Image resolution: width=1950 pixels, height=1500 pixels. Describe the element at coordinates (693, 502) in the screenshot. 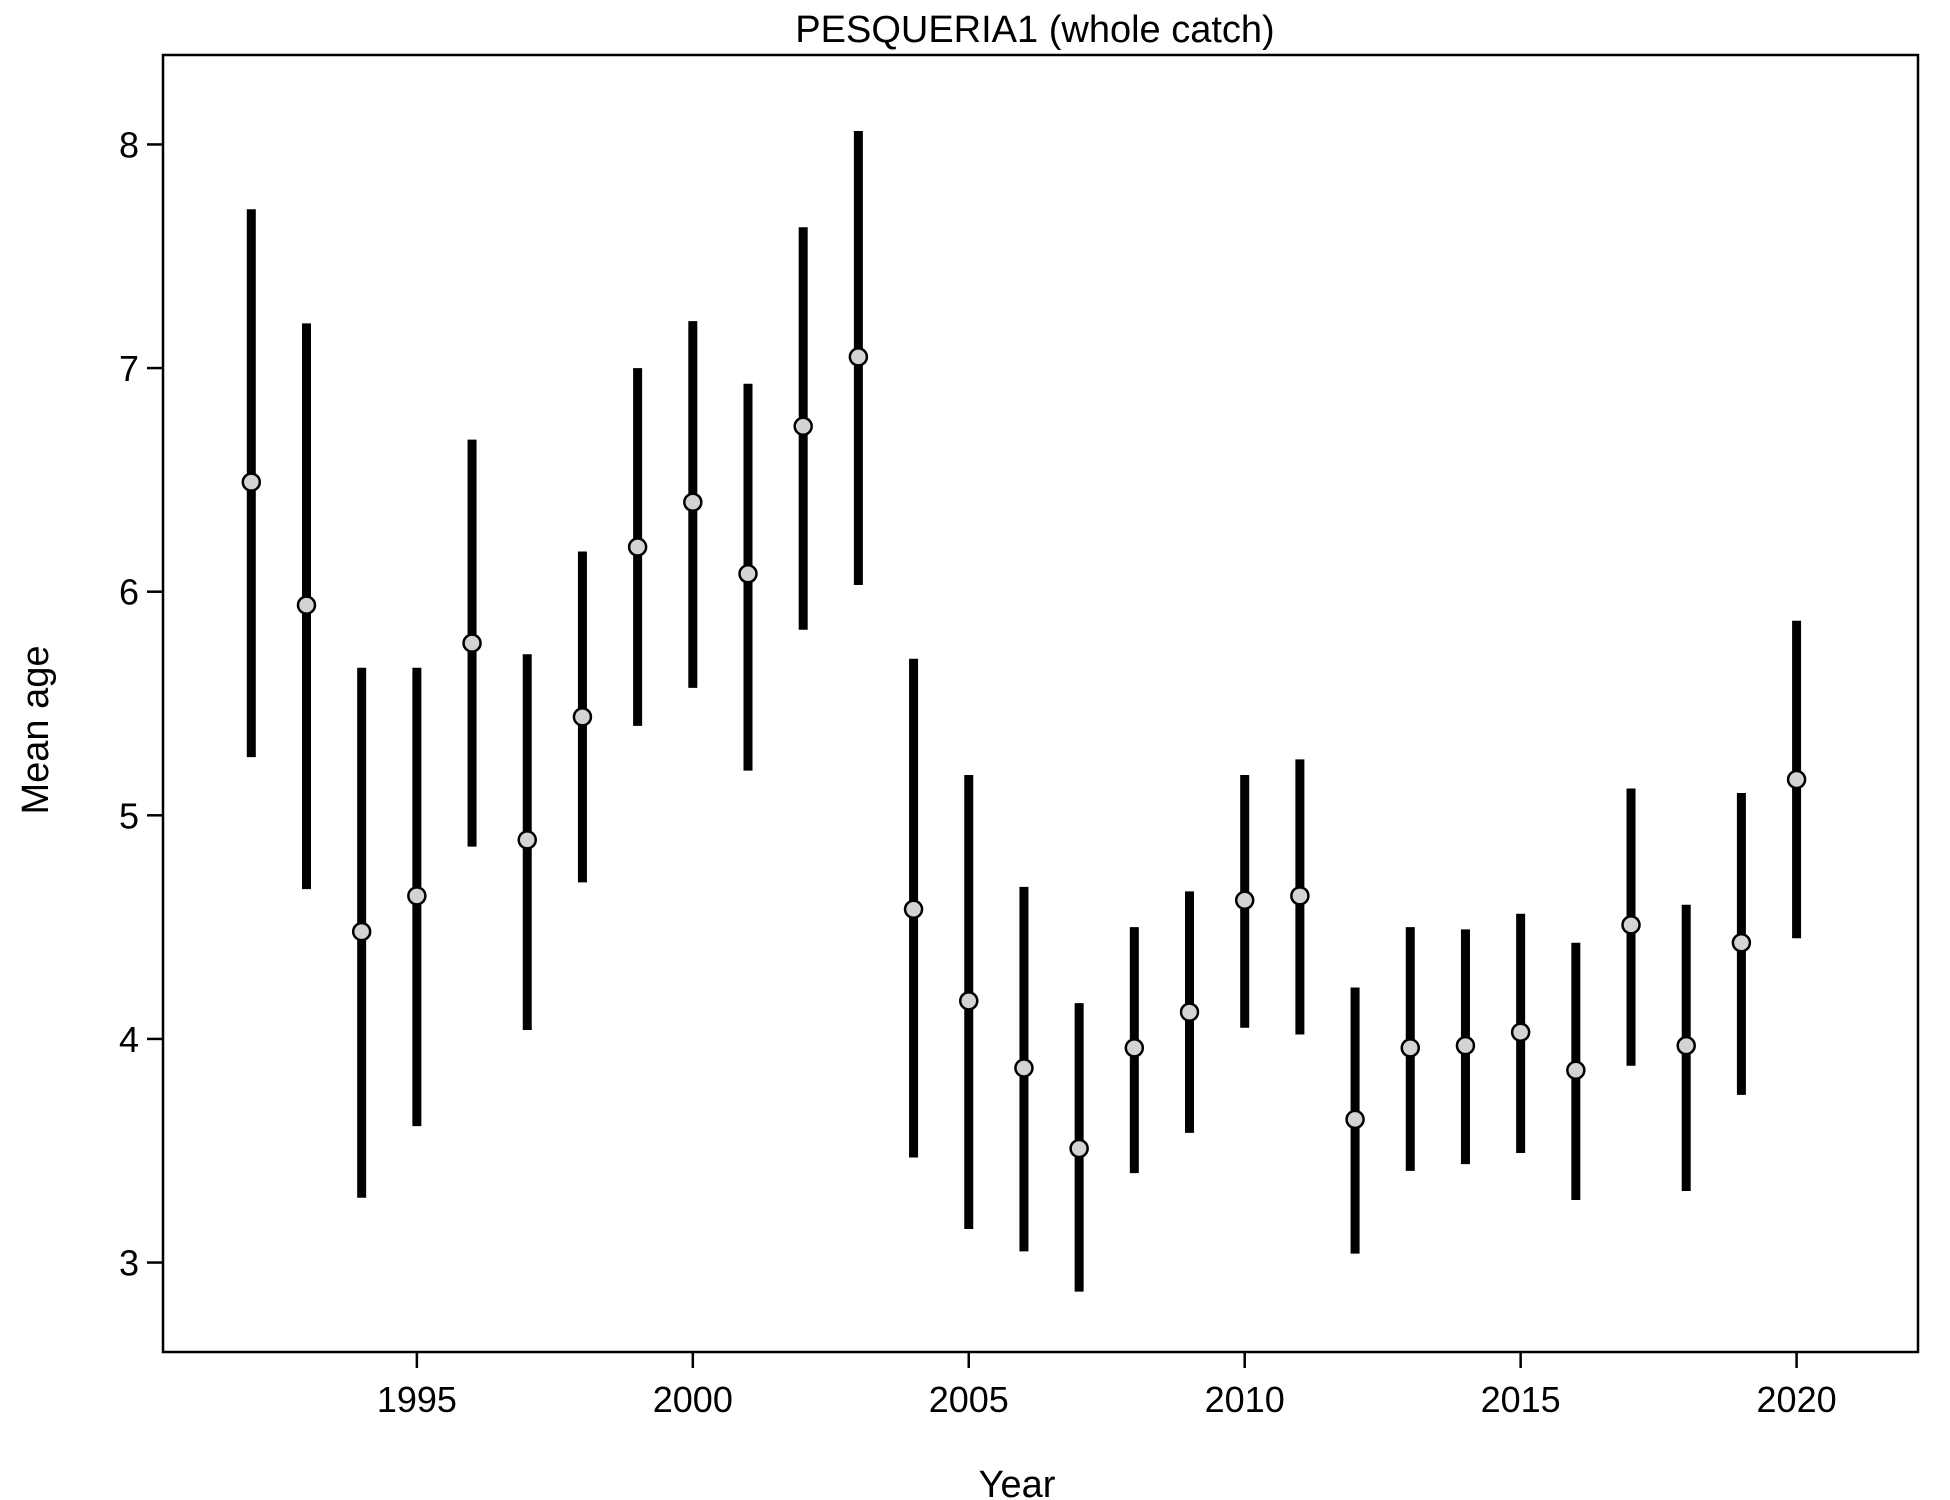

I see `data-point-2000` at that location.